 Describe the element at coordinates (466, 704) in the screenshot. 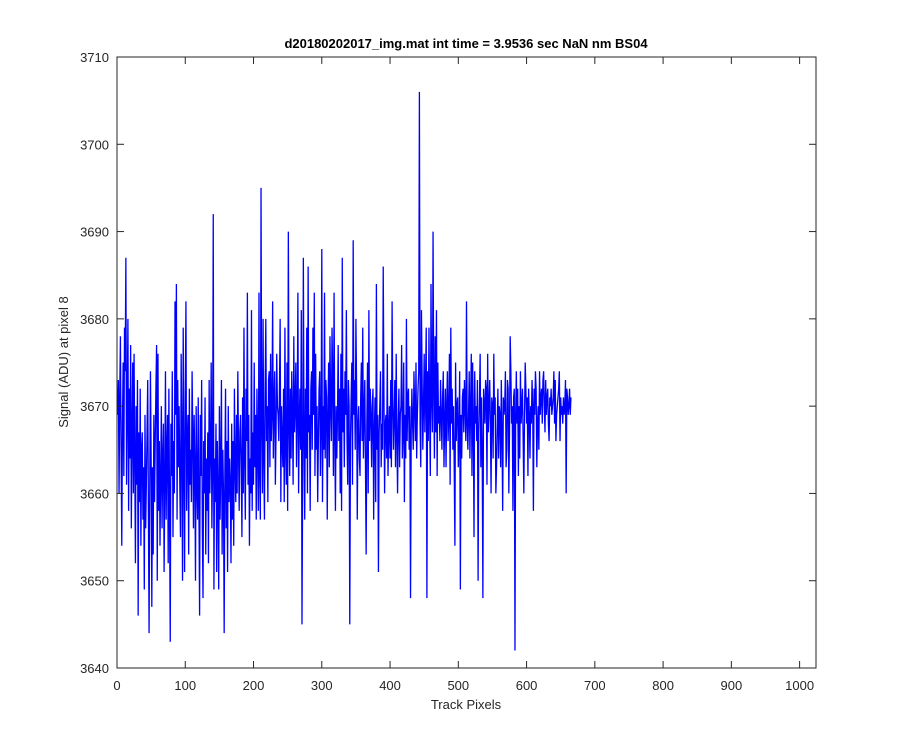

I see `x-axis-label: Track Pixels` at that location.